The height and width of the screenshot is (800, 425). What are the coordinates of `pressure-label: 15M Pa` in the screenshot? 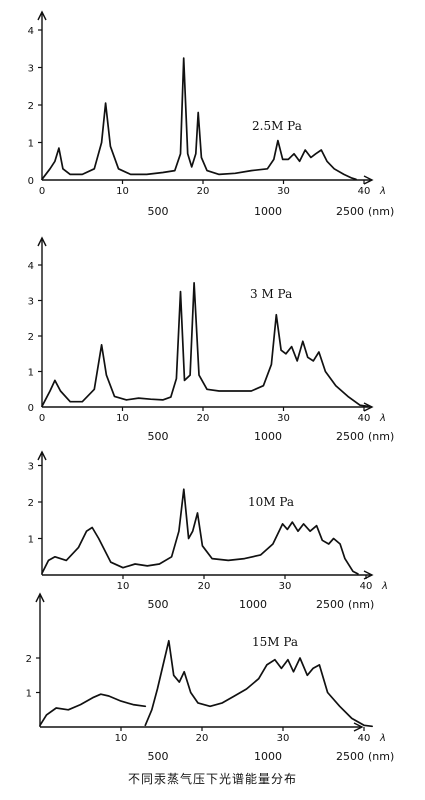 It's located at (275, 642).